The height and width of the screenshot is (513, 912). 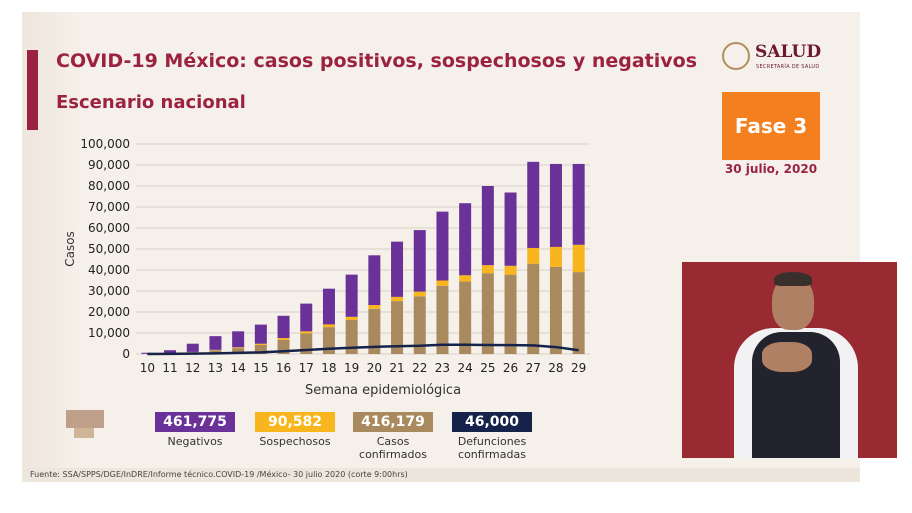 I want to click on legend-value-negativos: 461,775, so click(x=195, y=422).